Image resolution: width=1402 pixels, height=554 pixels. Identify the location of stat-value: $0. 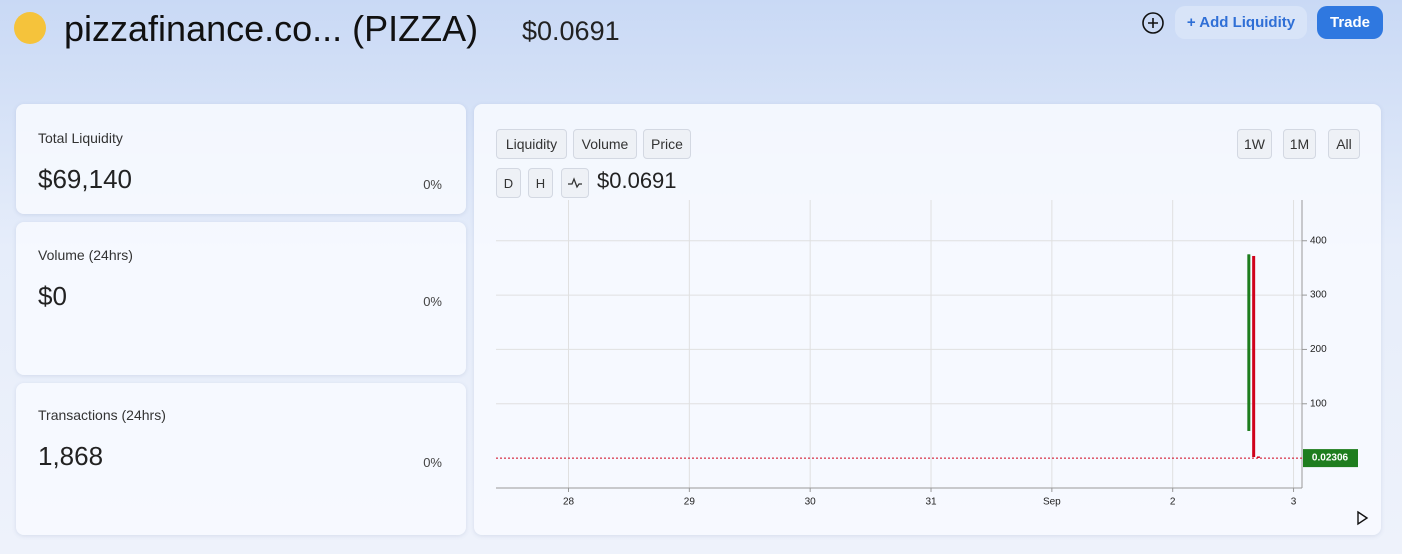
(52, 296).